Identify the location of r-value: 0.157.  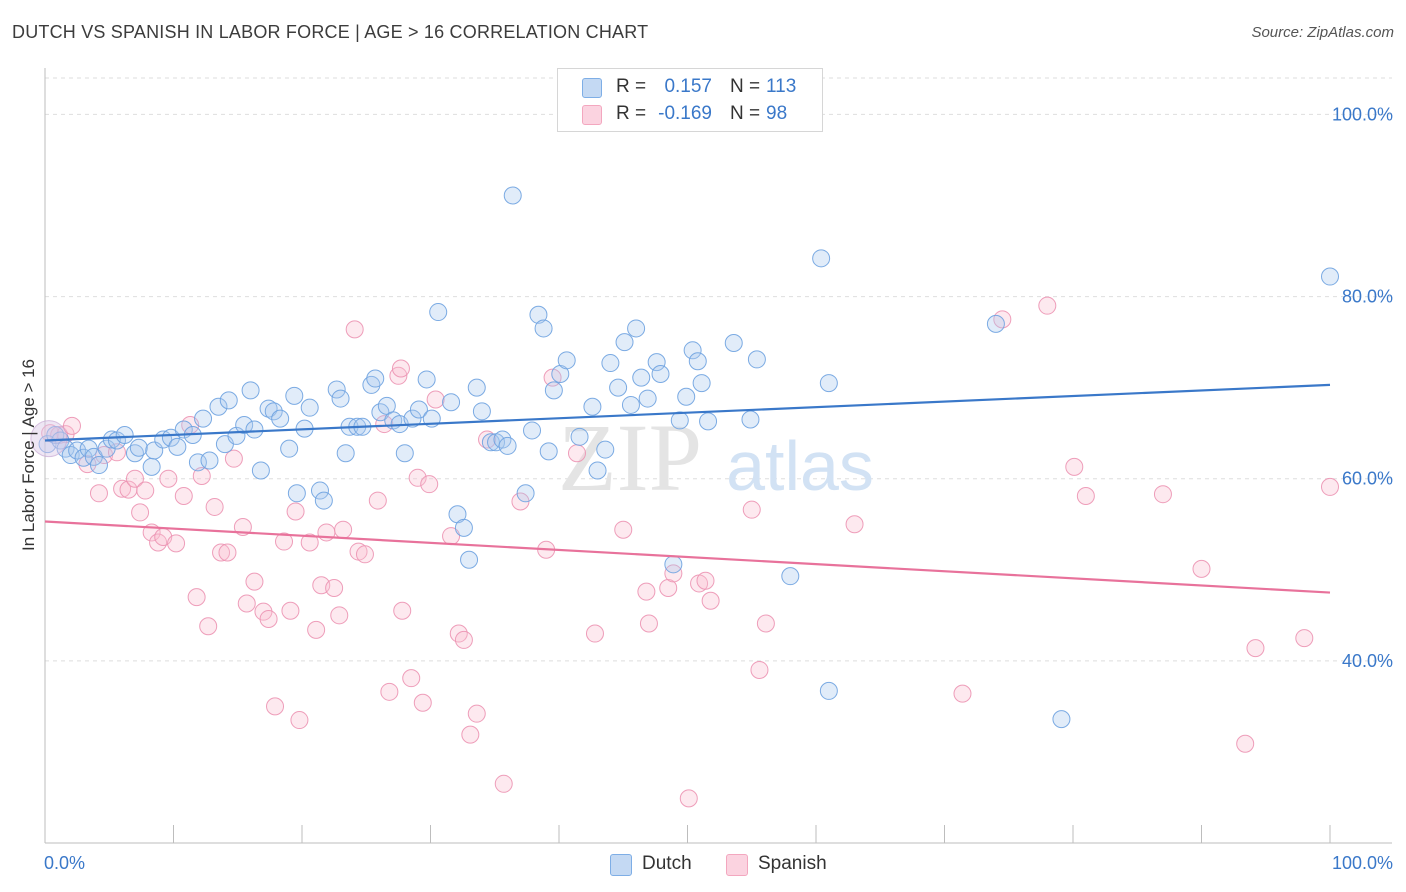
(688, 86).